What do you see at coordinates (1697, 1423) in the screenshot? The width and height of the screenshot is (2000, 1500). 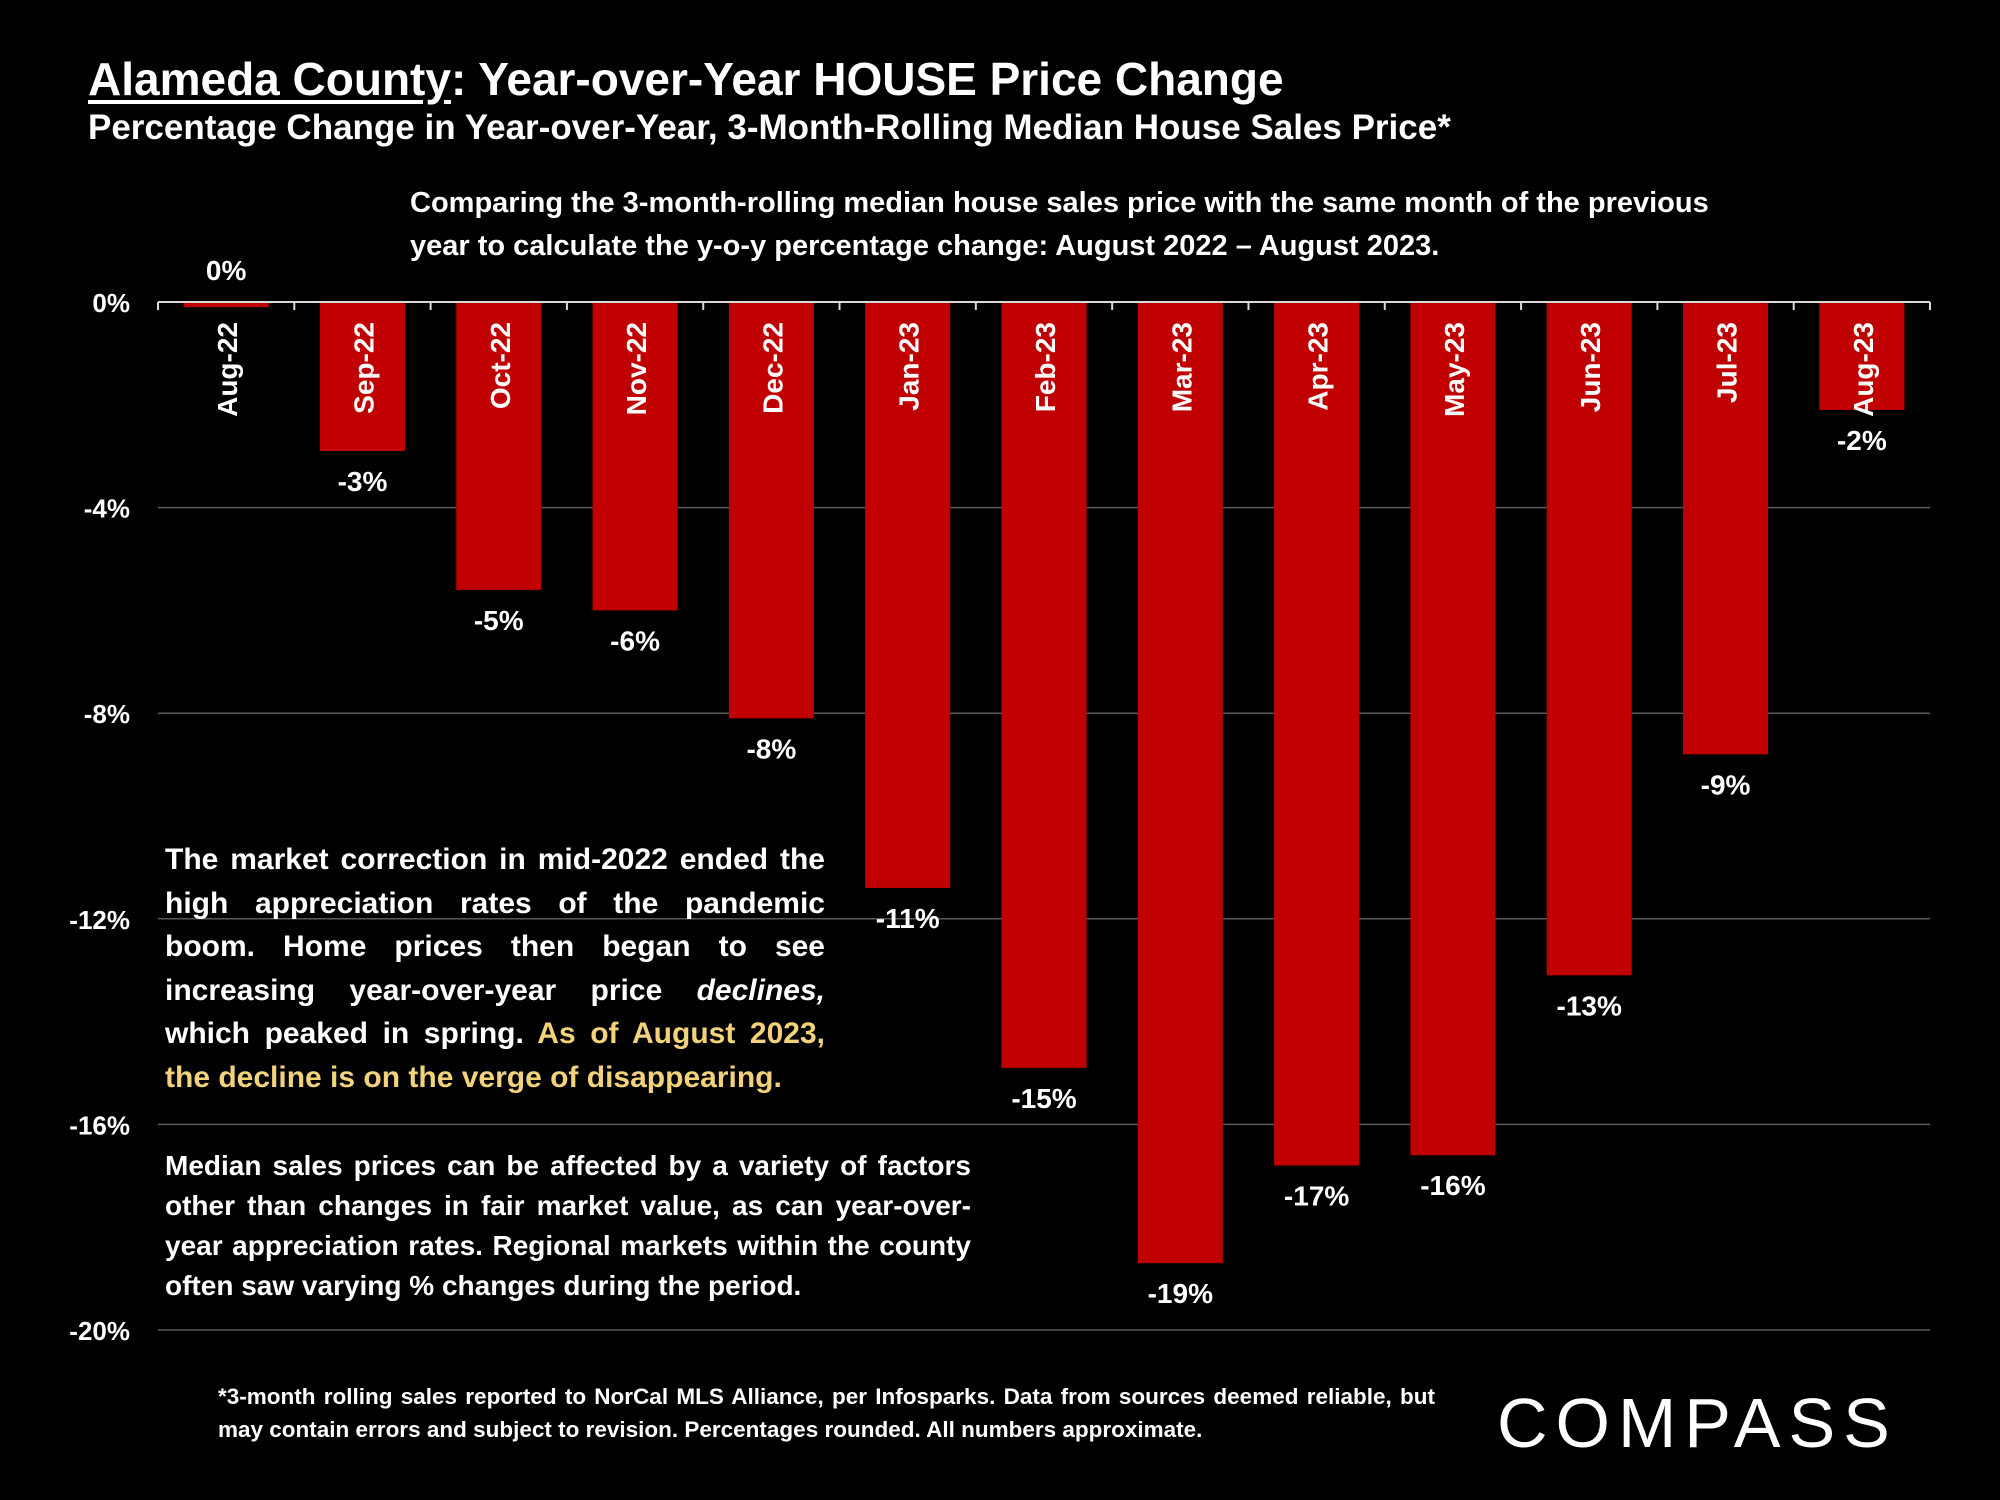 I see `compass-logo: COMPASS` at bounding box center [1697, 1423].